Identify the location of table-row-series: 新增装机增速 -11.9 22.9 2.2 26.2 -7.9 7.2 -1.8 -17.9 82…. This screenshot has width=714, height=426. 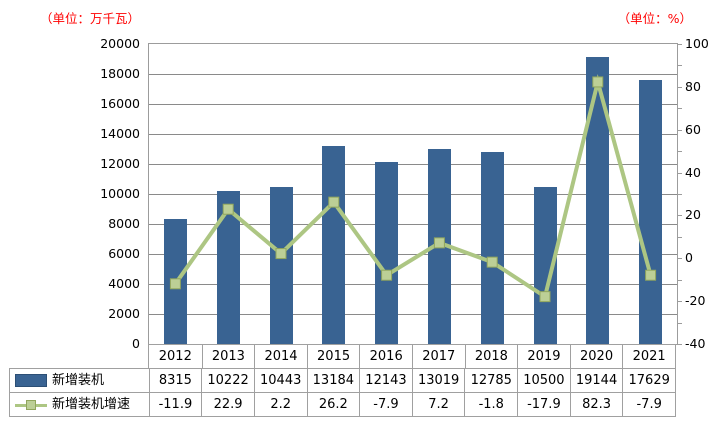
(342, 404).